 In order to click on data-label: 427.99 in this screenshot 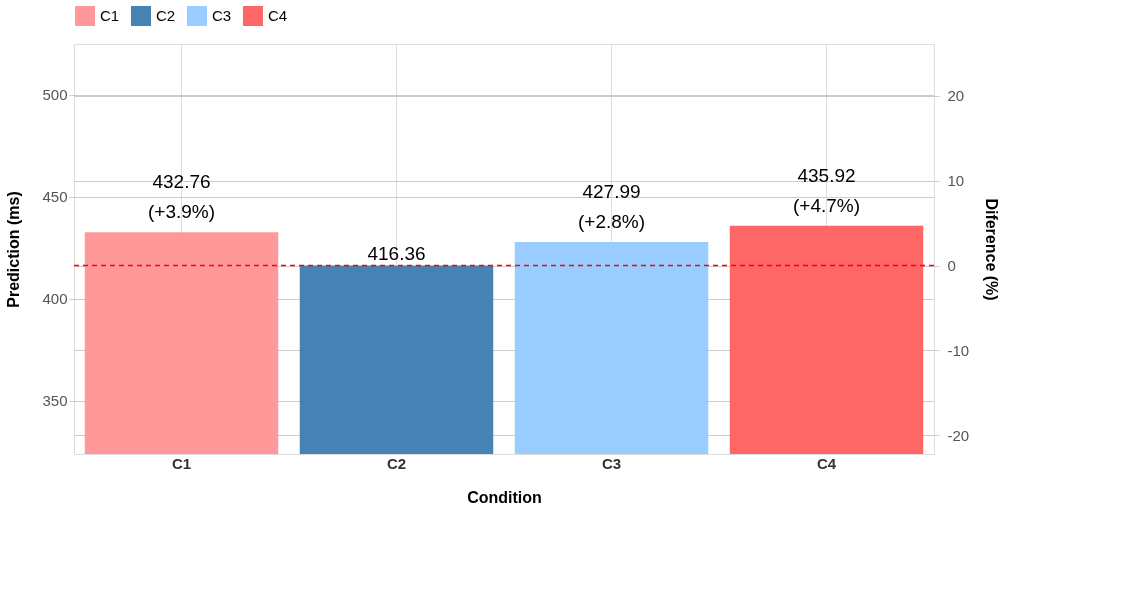, I will do `click(611, 191)`.